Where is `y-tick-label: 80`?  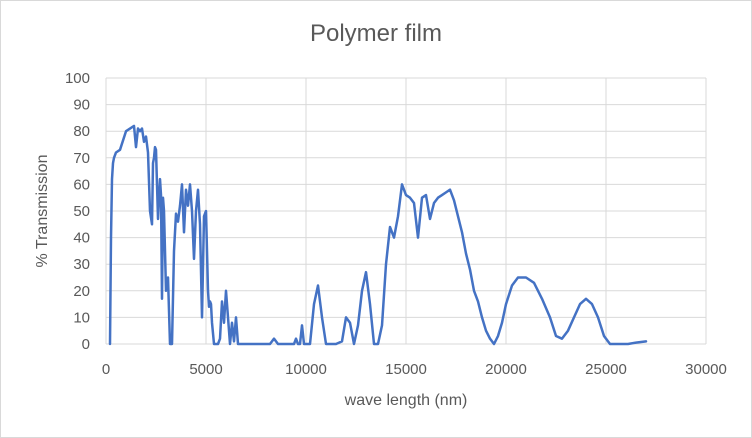 y-tick-label: 80 is located at coordinates (81, 131).